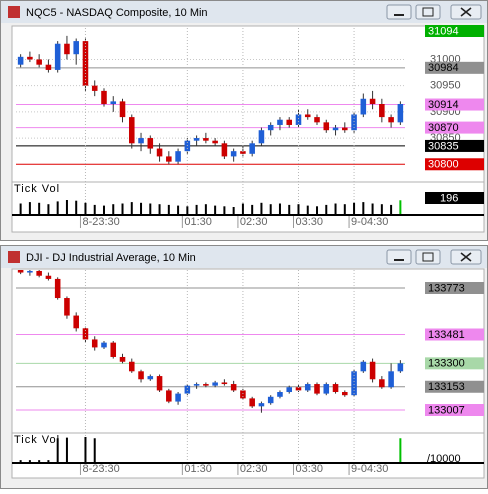 The width and height of the screenshot is (488, 494). Describe the element at coordinates (111, 258) in the screenshot. I see `window-title: DJI - DJ Industrial Average, 10 Min` at that location.